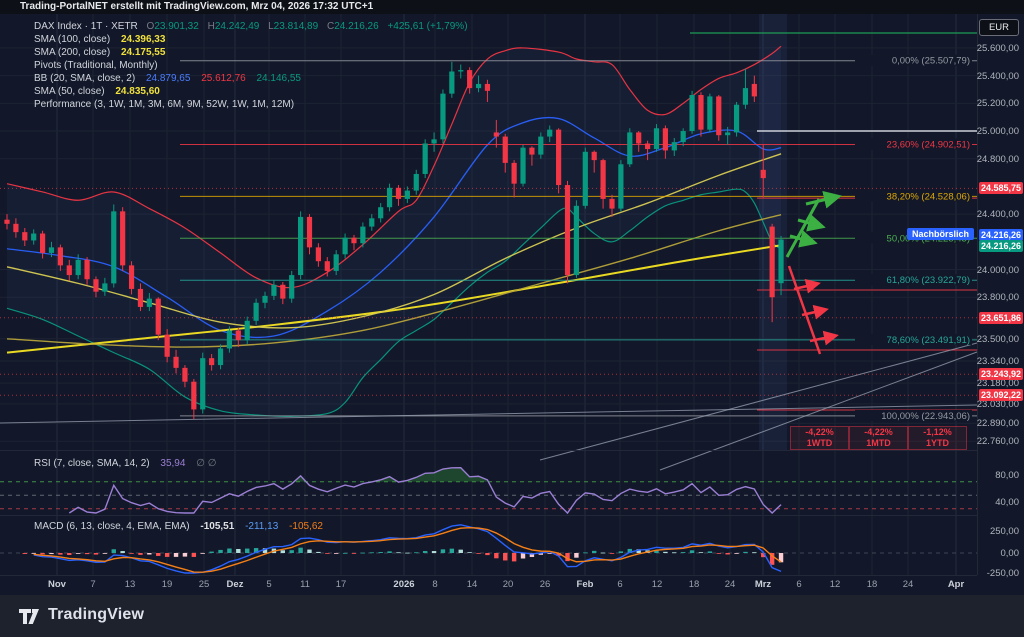 The width and height of the screenshot is (1024, 637). I want to click on price-axis-label: 23.500,00, so click(997, 339).